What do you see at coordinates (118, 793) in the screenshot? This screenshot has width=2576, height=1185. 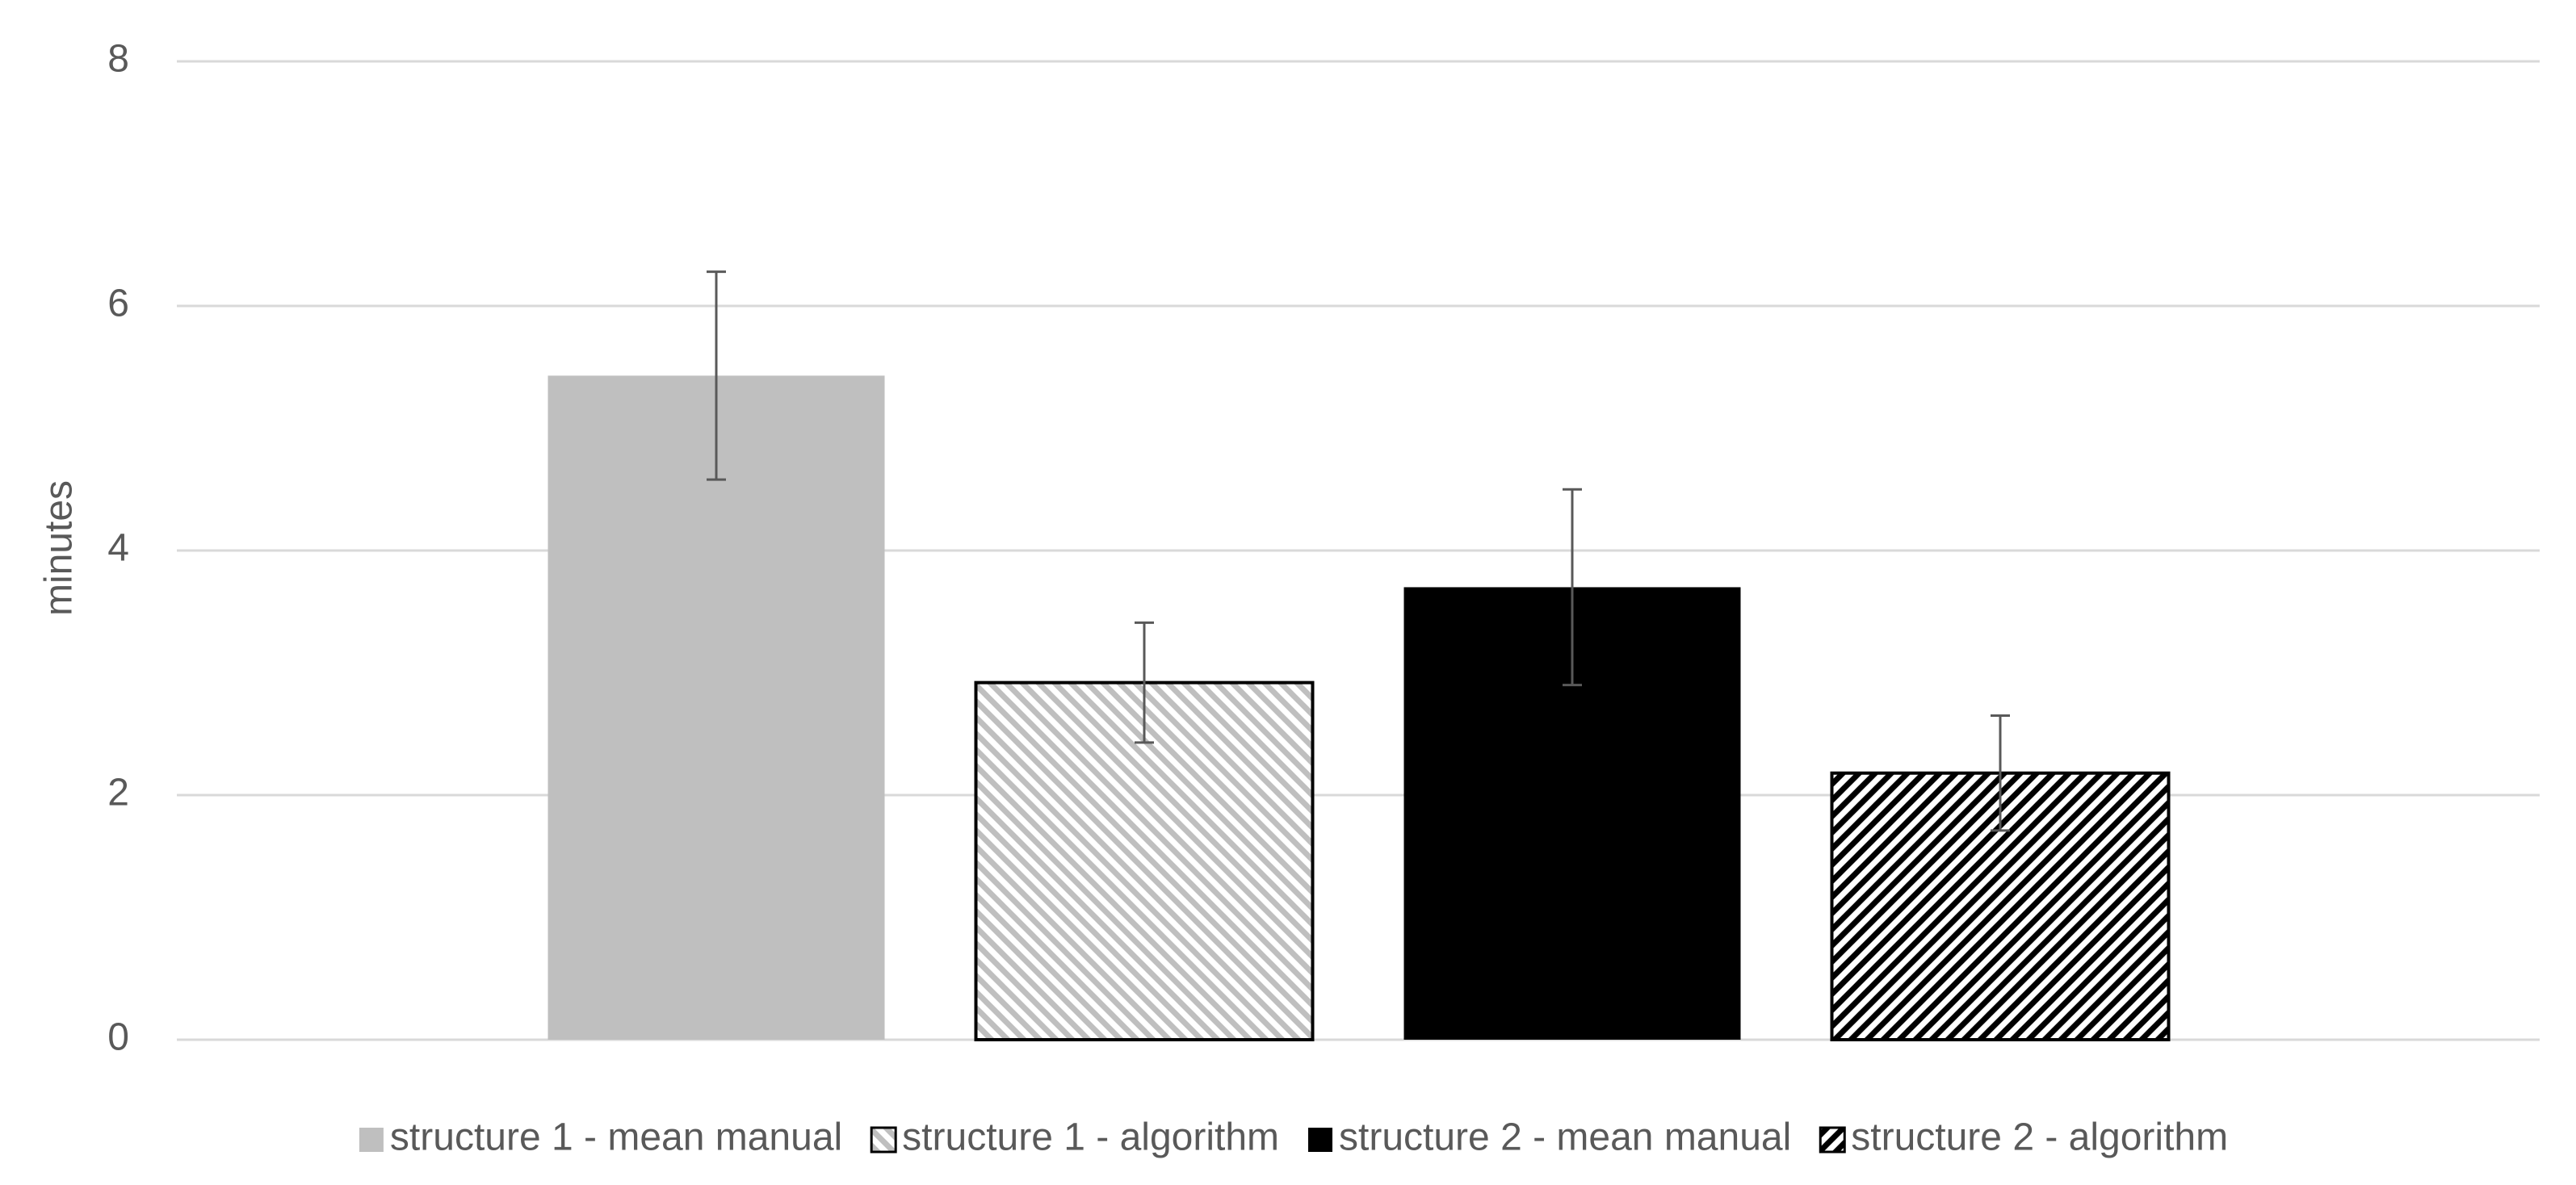 I see `y-tick-label: 2` at bounding box center [118, 793].